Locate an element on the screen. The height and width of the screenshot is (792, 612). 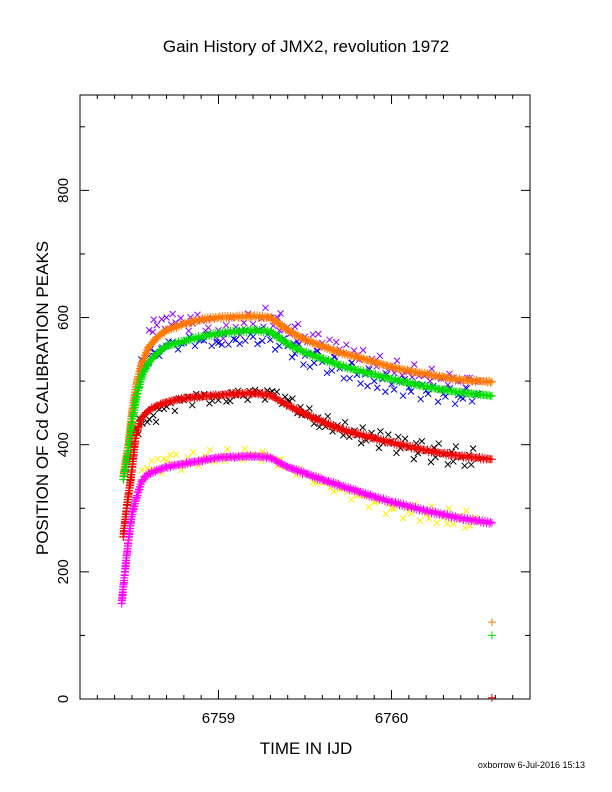
y-tick-label: 0 is located at coordinates (63, 699).